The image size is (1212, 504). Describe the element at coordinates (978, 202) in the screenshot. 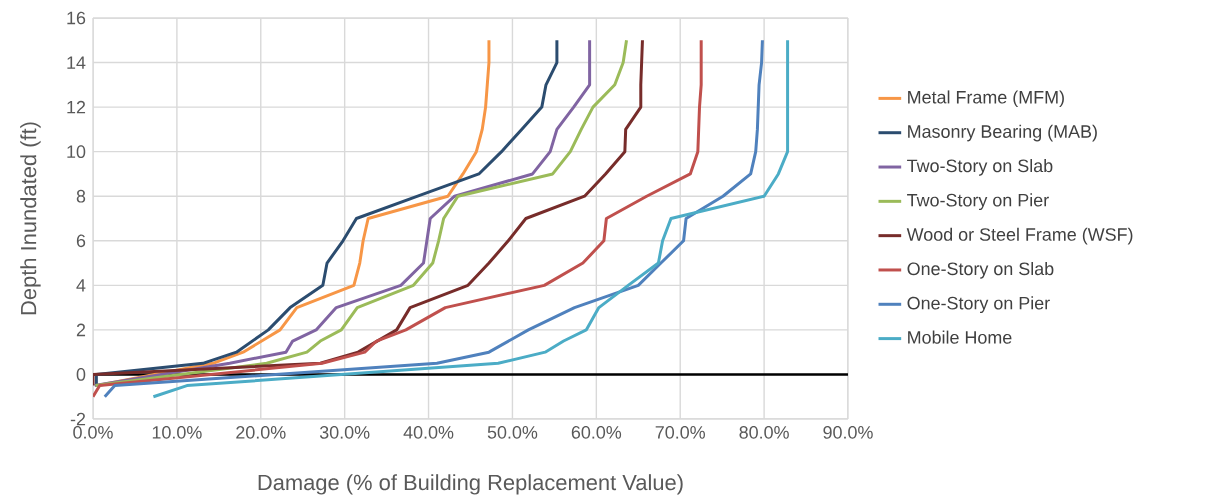

I see `legend-label: Two-Story on Pier` at that location.